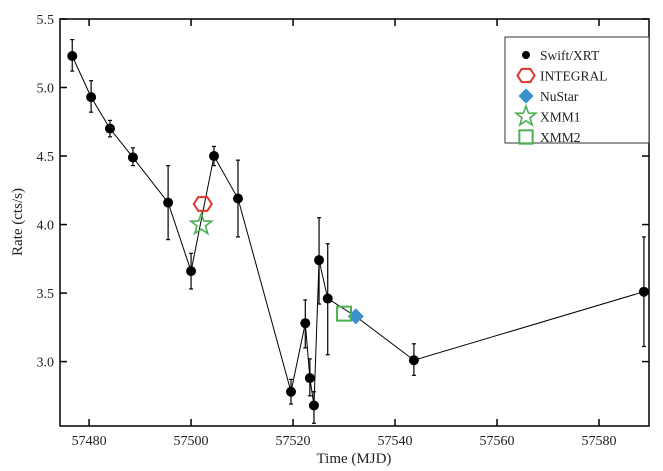 This screenshot has height=471, width=663. Describe the element at coordinates (526, 115) in the screenshot. I see `legend-marker-xmm1` at that location.